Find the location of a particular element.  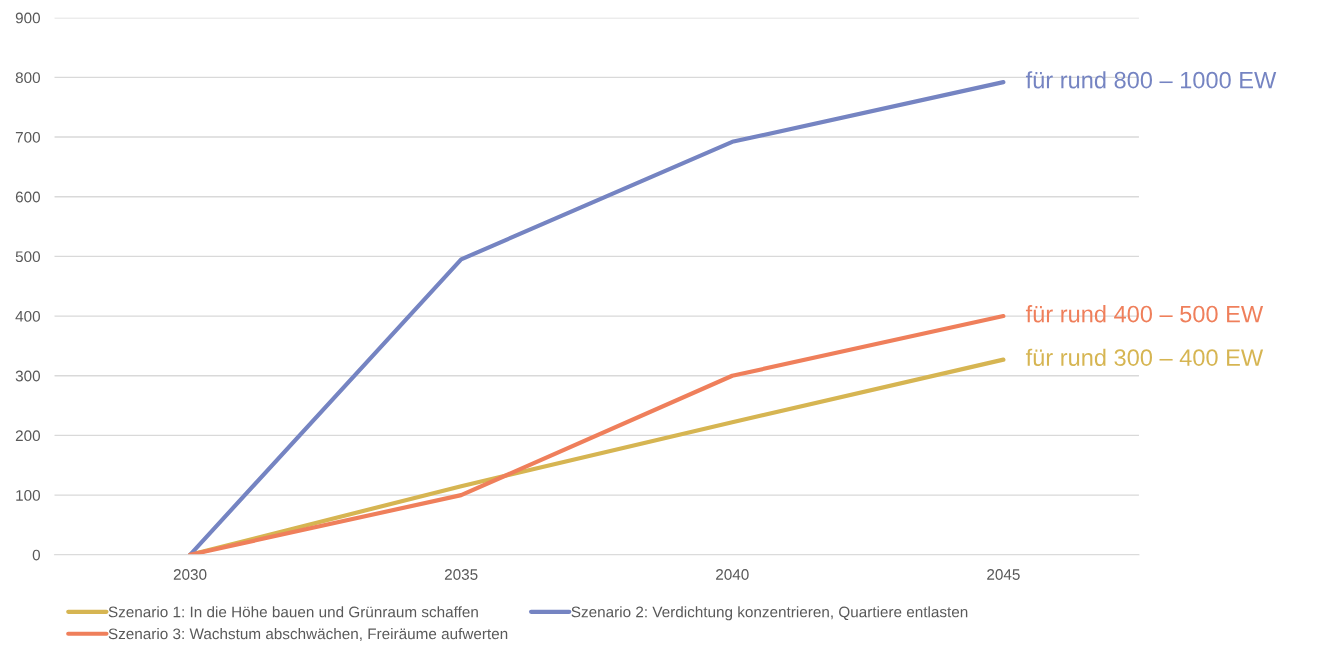

y-tick-label: 300 is located at coordinates (28, 376).